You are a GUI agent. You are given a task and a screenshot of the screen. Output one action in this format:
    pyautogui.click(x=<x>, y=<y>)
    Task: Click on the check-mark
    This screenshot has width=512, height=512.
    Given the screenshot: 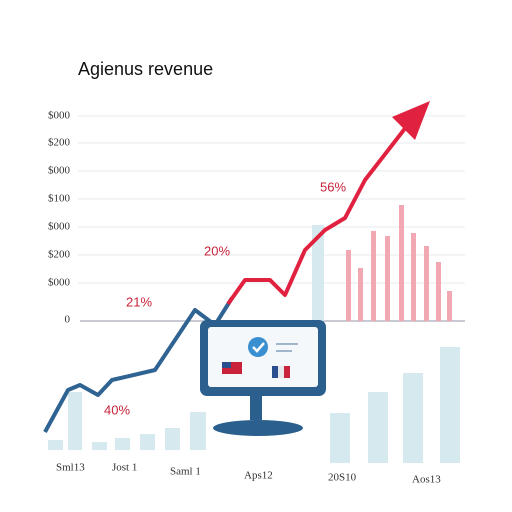 What is the action you would take?
    pyautogui.click(x=258, y=347)
    